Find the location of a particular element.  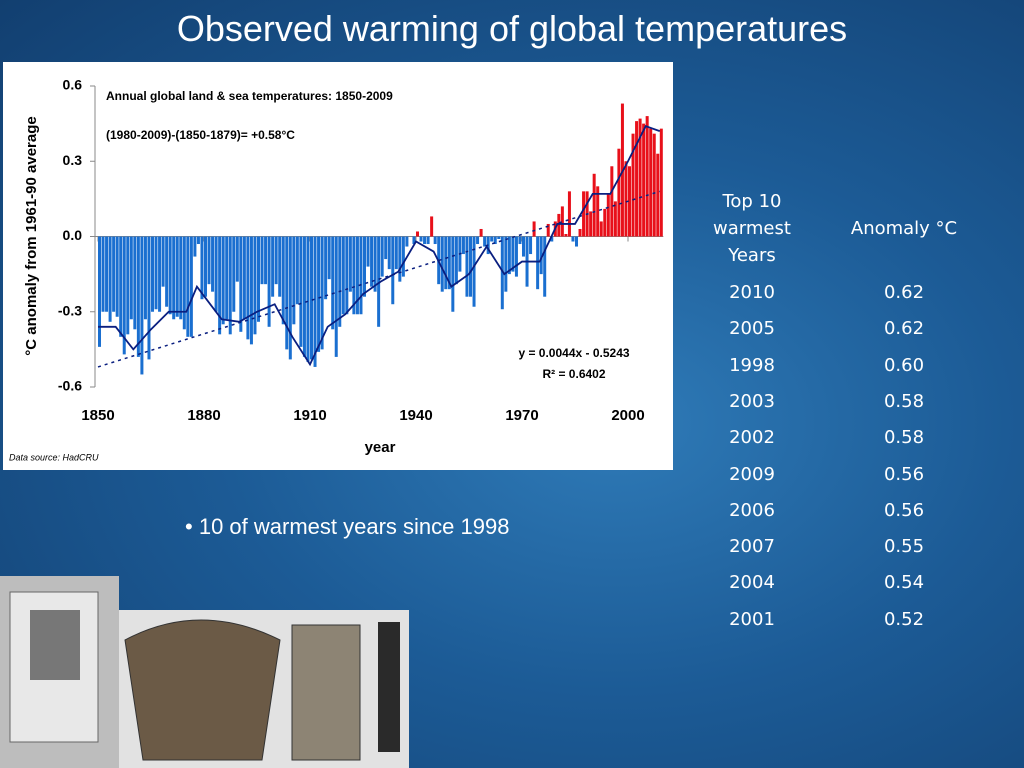

table-cell: 2004 is located at coordinates (752, 583).